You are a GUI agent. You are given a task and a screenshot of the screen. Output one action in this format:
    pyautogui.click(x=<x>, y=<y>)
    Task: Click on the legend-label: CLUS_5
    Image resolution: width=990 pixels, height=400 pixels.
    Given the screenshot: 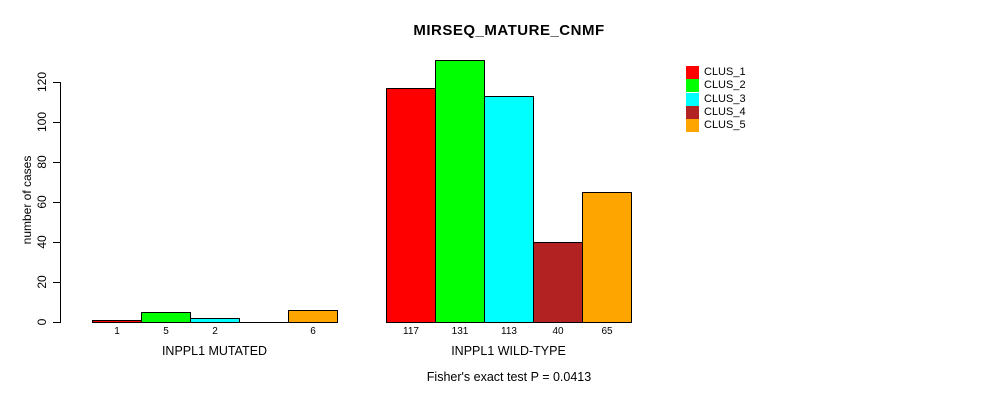 What is the action you would take?
    pyautogui.click(x=725, y=125)
    